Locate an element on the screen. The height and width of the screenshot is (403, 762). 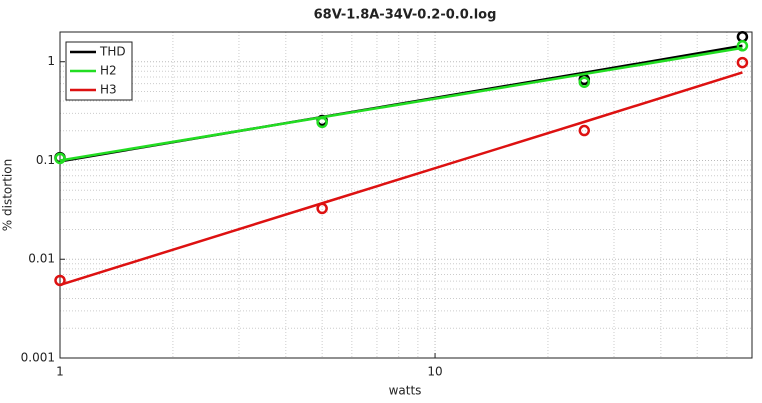
legend-label: H2 is located at coordinates (108, 71).